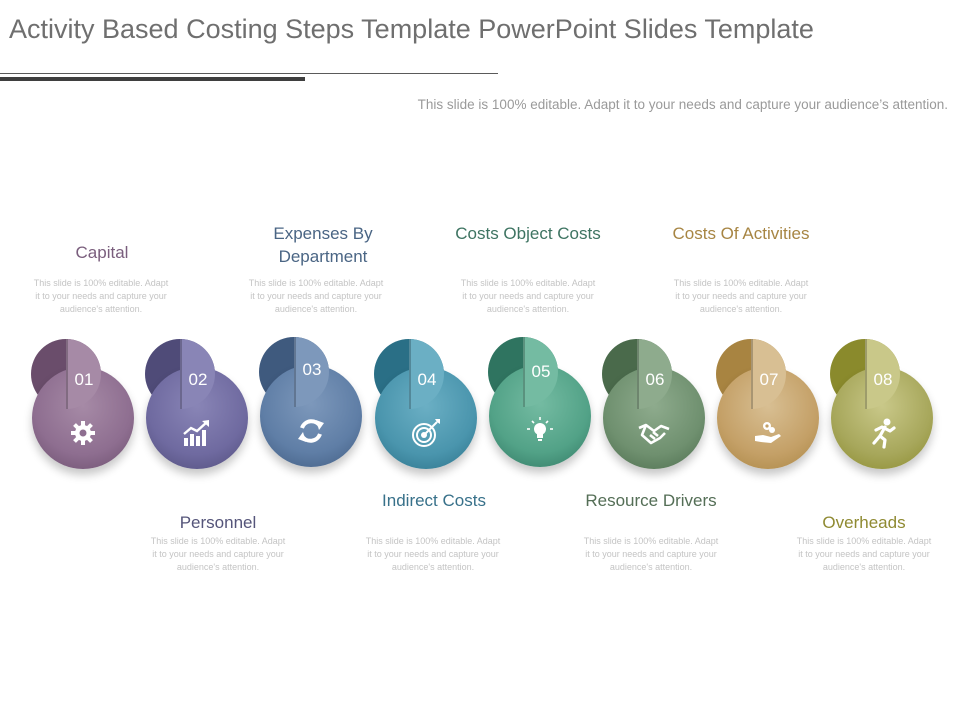  What do you see at coordinates (249, 73) in the screenshot?
I see `title-rule-thin` at bounding box center [249, 73].